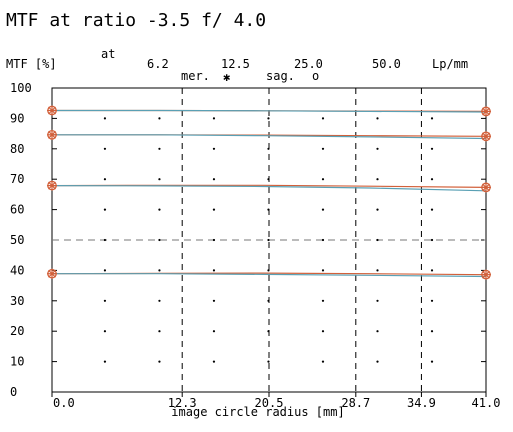  I want to click on legend-sagittal-symbol: o, so click(315, 76).